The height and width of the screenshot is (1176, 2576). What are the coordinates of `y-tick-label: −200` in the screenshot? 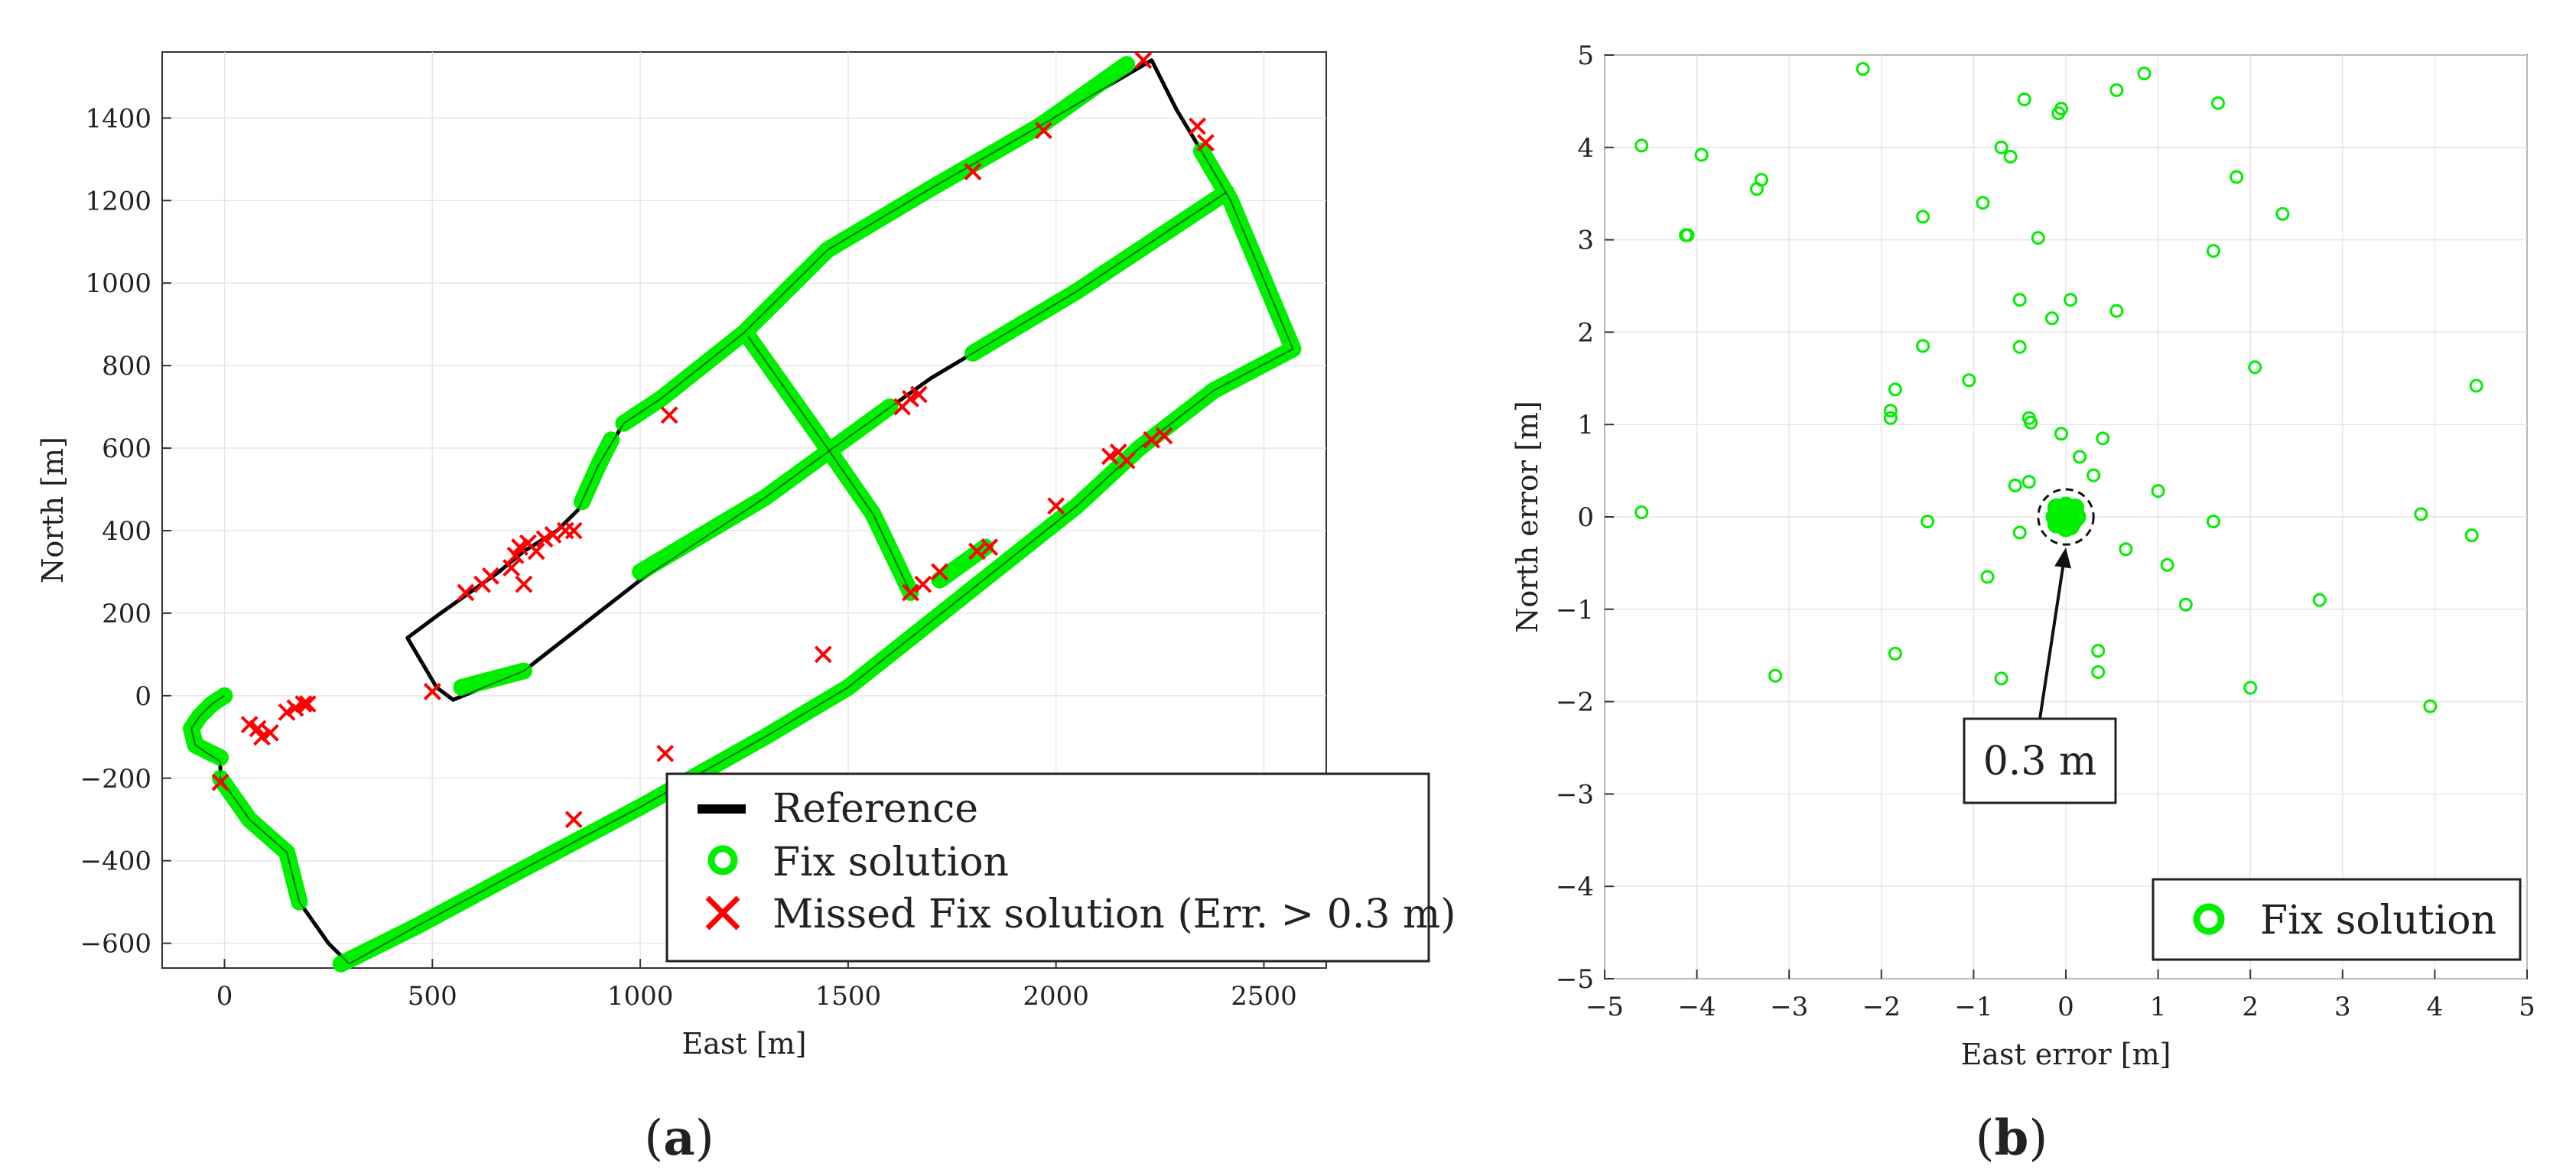 It's located at (115, 779).